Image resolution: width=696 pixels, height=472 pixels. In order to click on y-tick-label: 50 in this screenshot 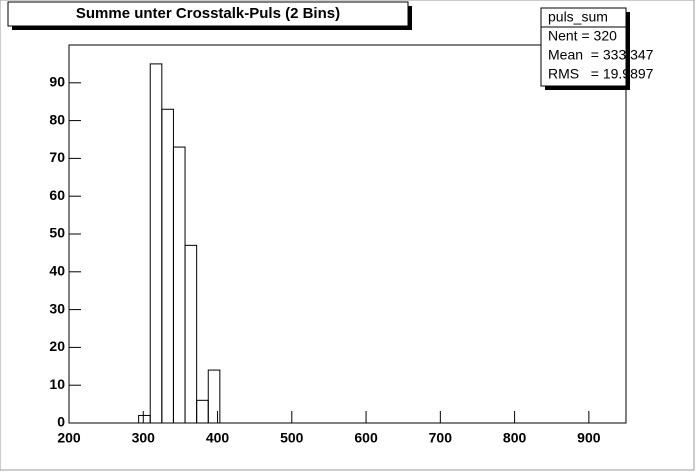, I will do `click(57, 233)`.